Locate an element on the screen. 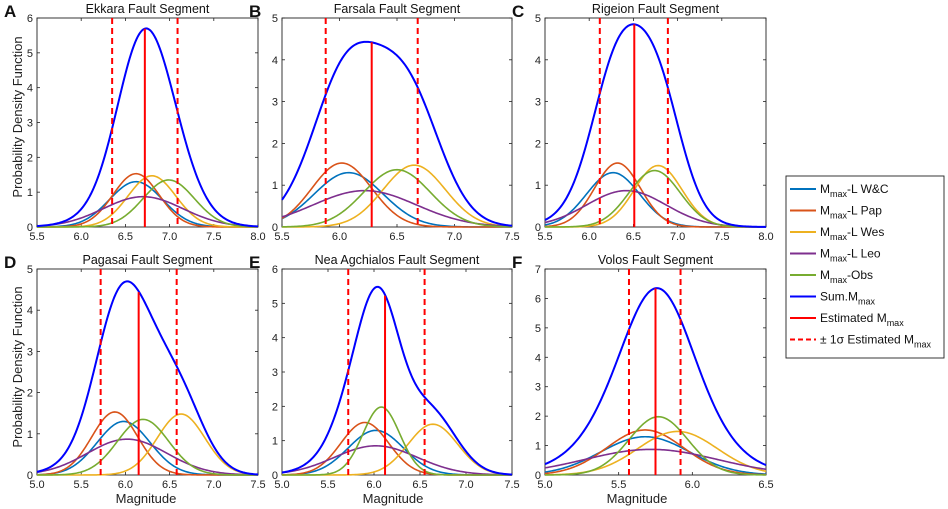 This screenshot has width=948, height=509. x-tick-label: 8.0 is located at coordinates (765, 237).